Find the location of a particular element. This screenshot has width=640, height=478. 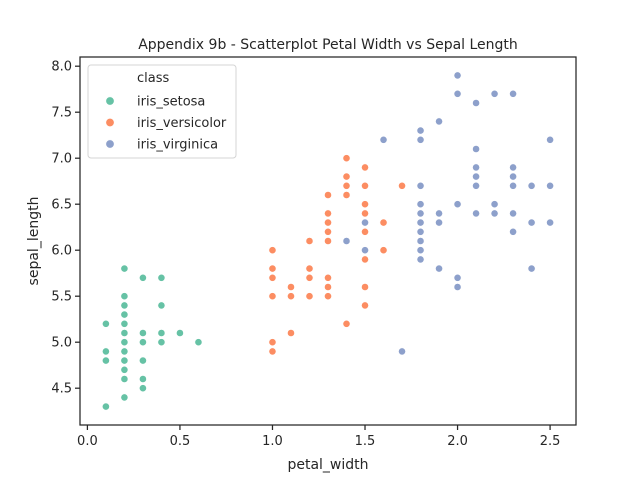

y-tick-label: 5.0 is located at coordinates (61, 343).